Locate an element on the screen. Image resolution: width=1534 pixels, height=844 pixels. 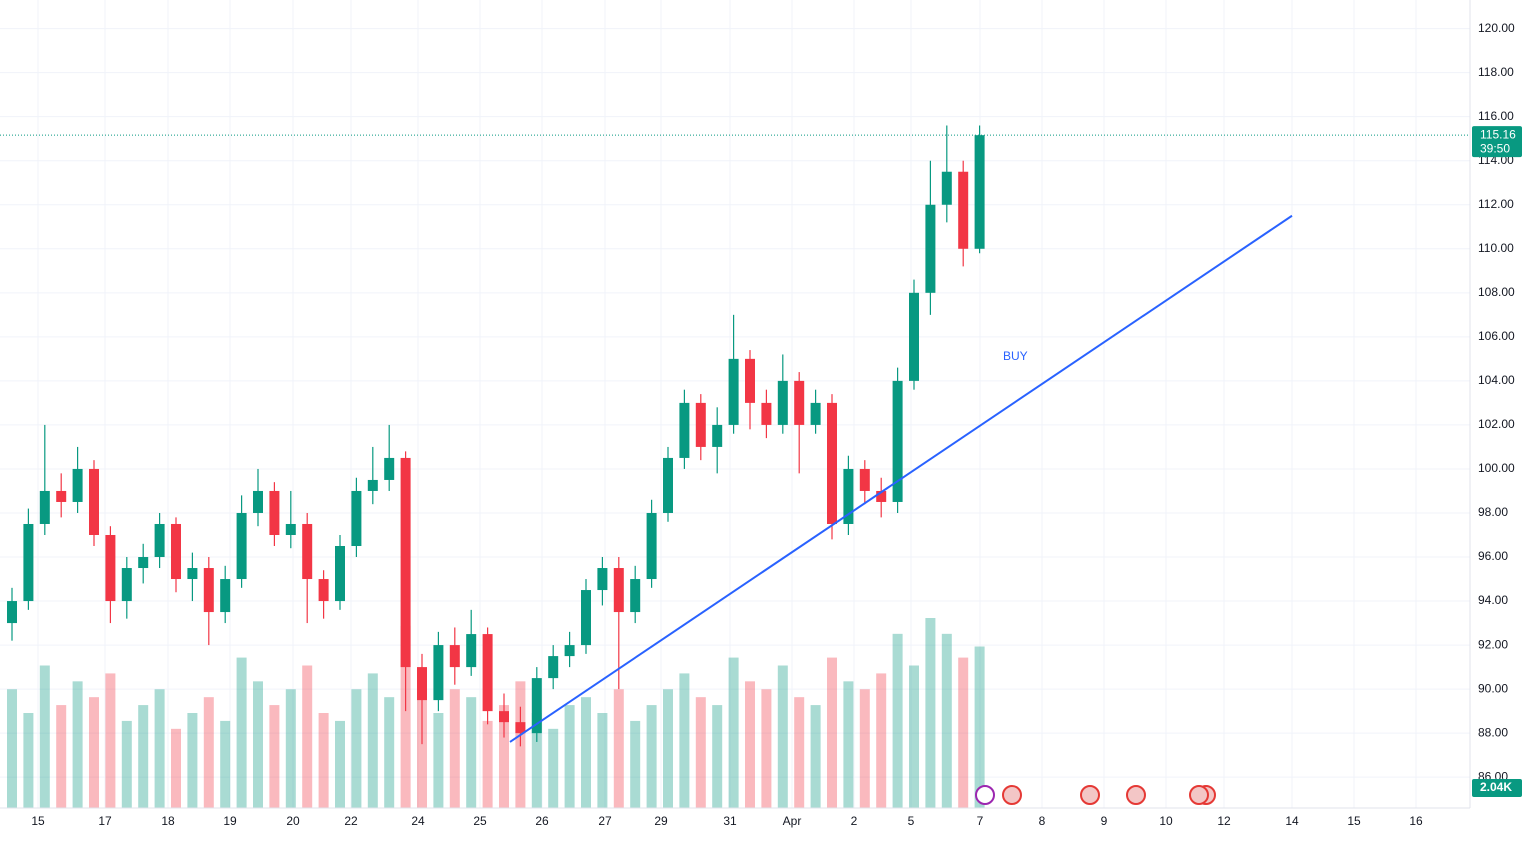
y-tick-label: 100.00 is located at coordinates (1496, 468).